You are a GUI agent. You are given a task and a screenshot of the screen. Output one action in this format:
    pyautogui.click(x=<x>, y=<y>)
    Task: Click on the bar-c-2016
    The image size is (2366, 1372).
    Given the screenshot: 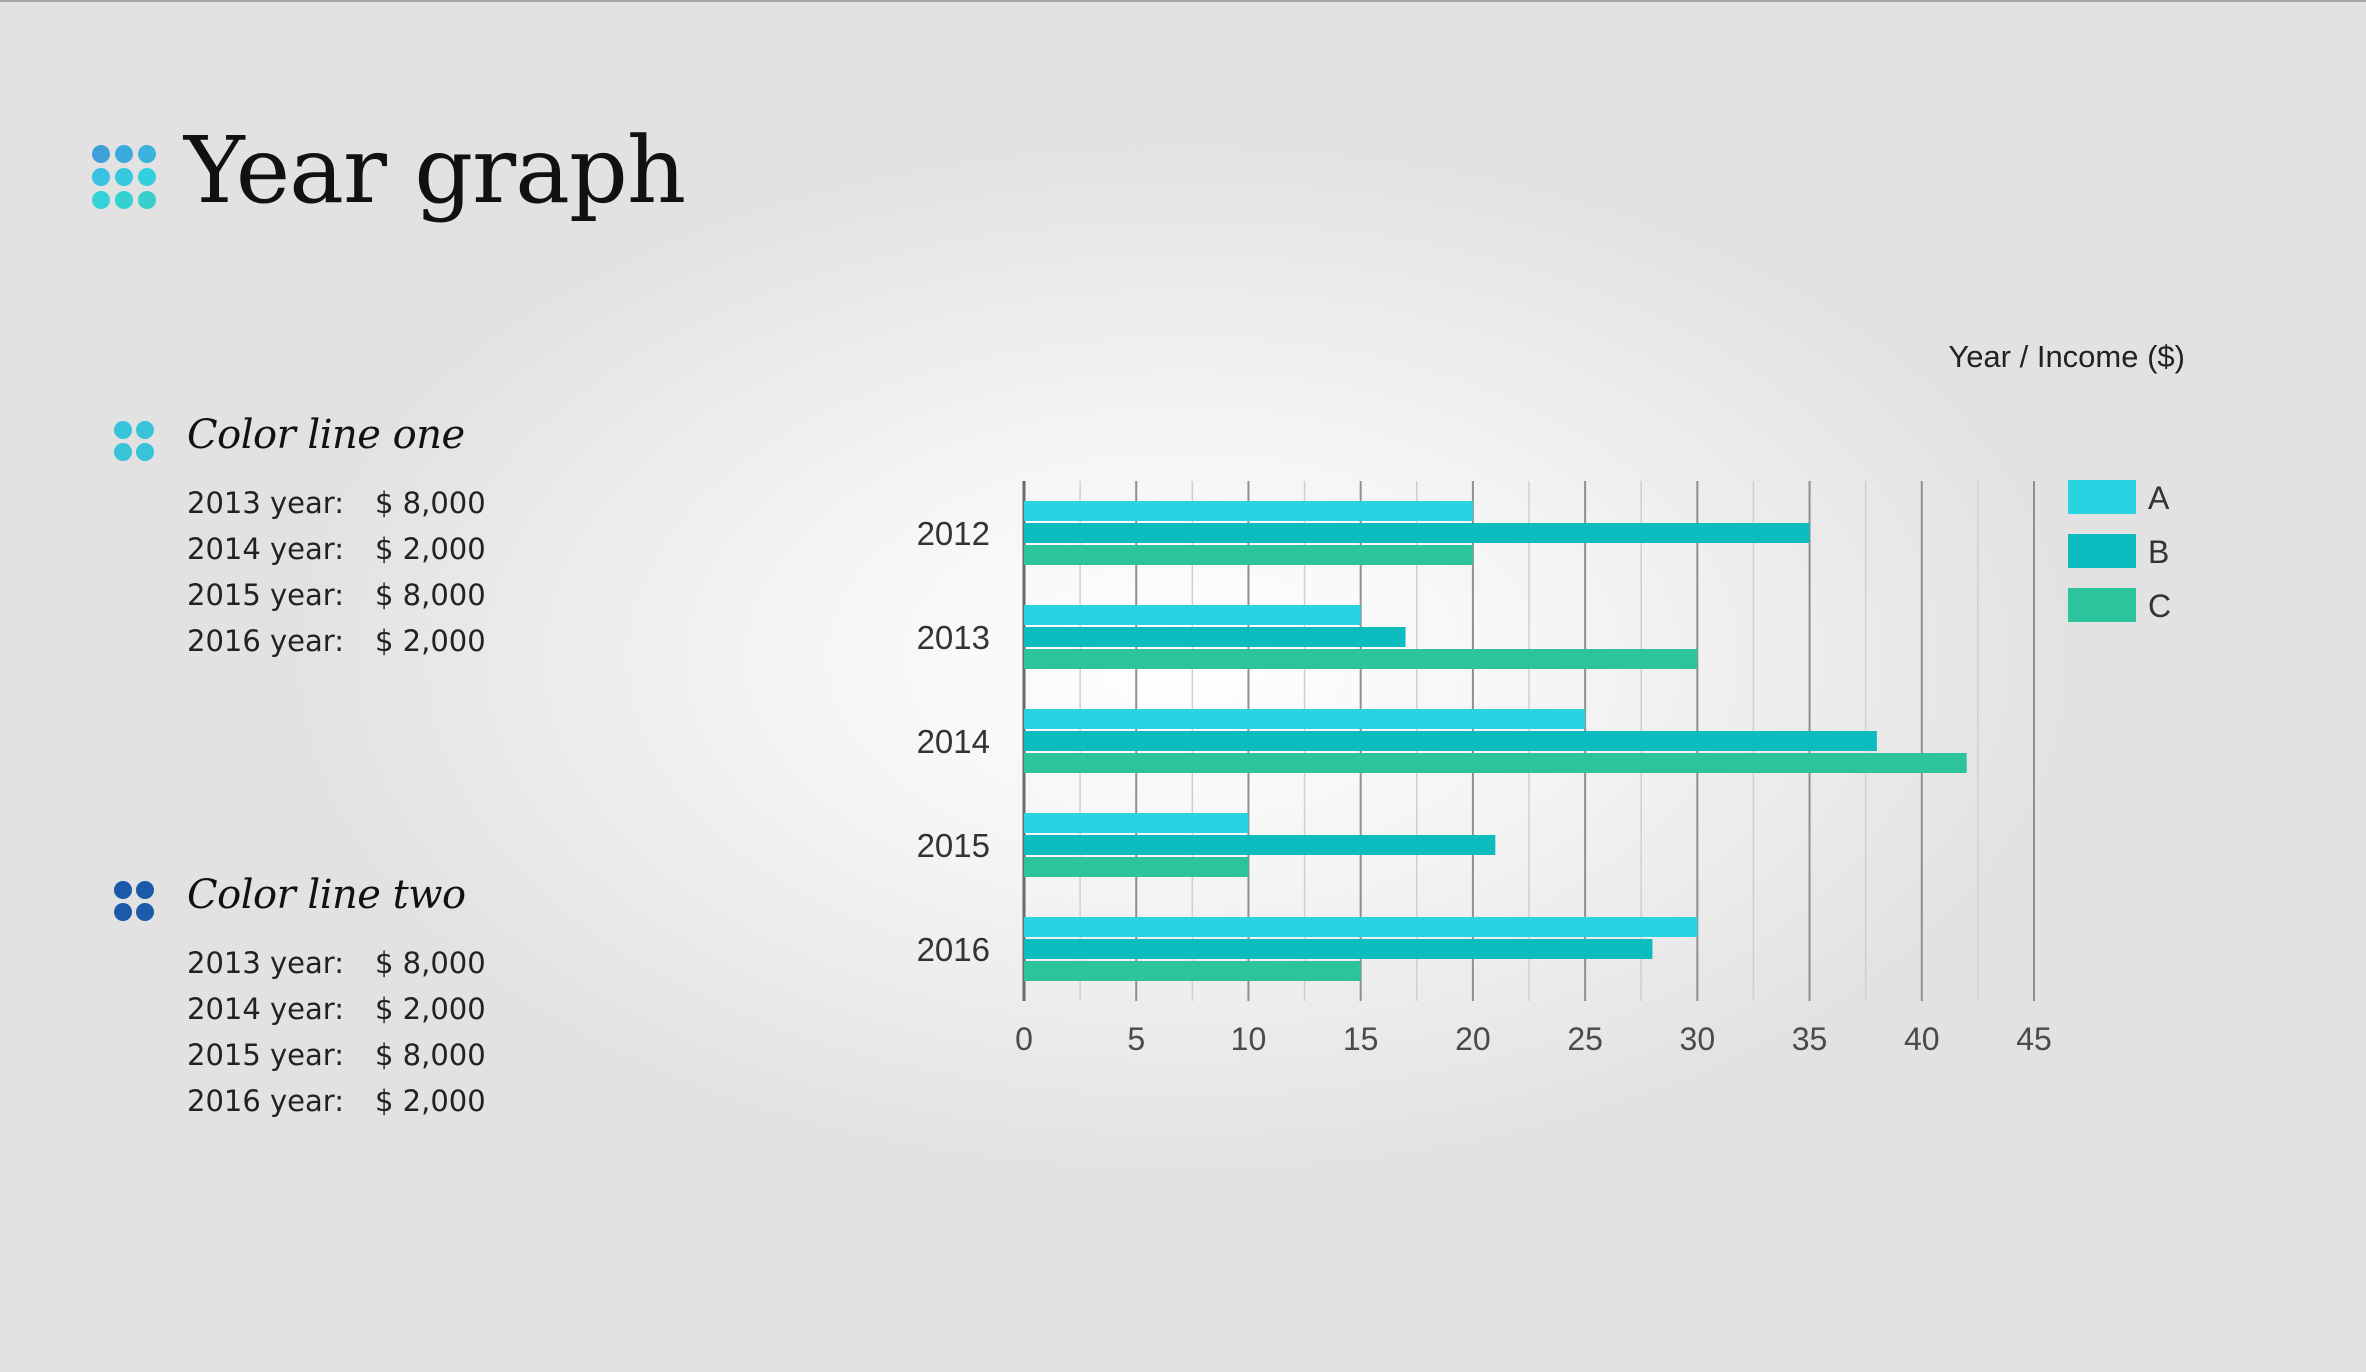 What is the action you would take?
    pyautogui.click(x=1192, y=971)
    